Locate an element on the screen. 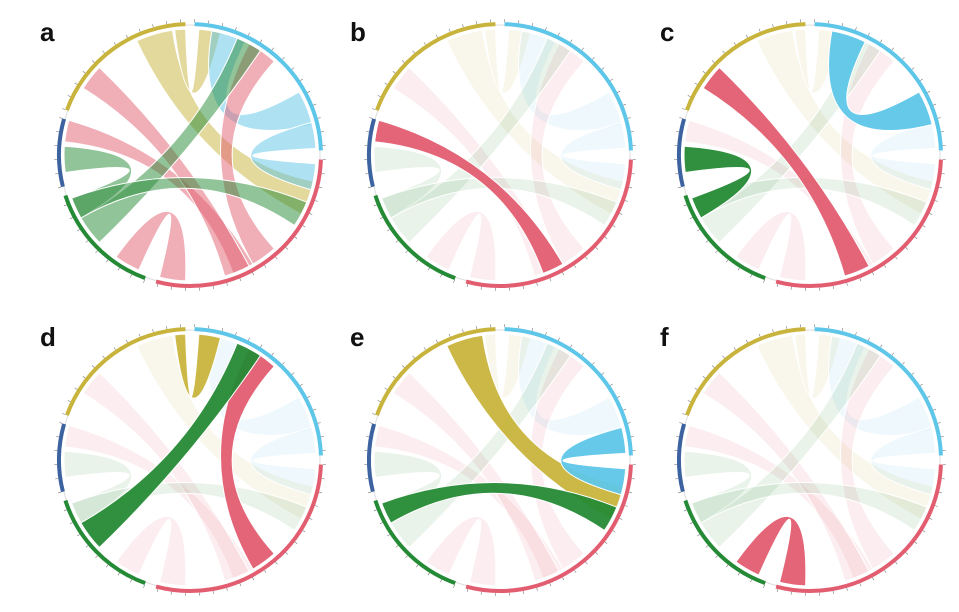 The height and width of the screenshot is (612, 959). panel-label: a is located at coordinates (47, 32).